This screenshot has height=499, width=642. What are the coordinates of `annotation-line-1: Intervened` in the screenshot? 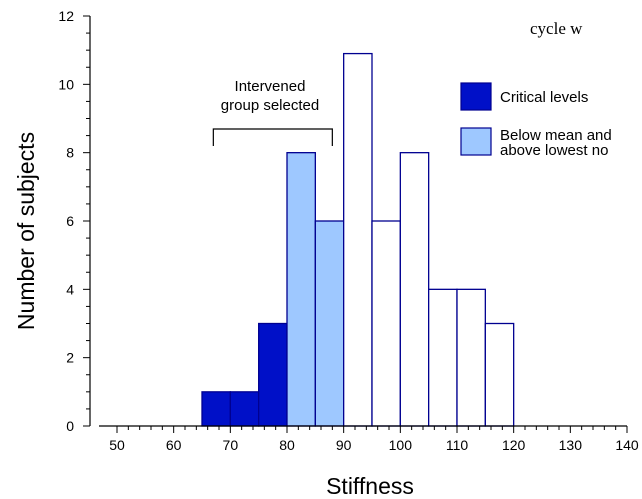 It's located at (270, 86).